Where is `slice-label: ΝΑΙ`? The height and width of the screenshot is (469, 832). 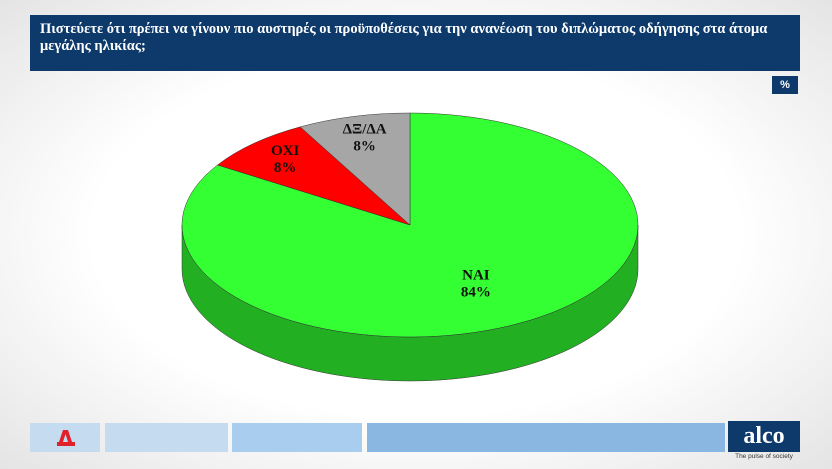
slice-label: ΝΑΙ is located at coordinates (476, 275).